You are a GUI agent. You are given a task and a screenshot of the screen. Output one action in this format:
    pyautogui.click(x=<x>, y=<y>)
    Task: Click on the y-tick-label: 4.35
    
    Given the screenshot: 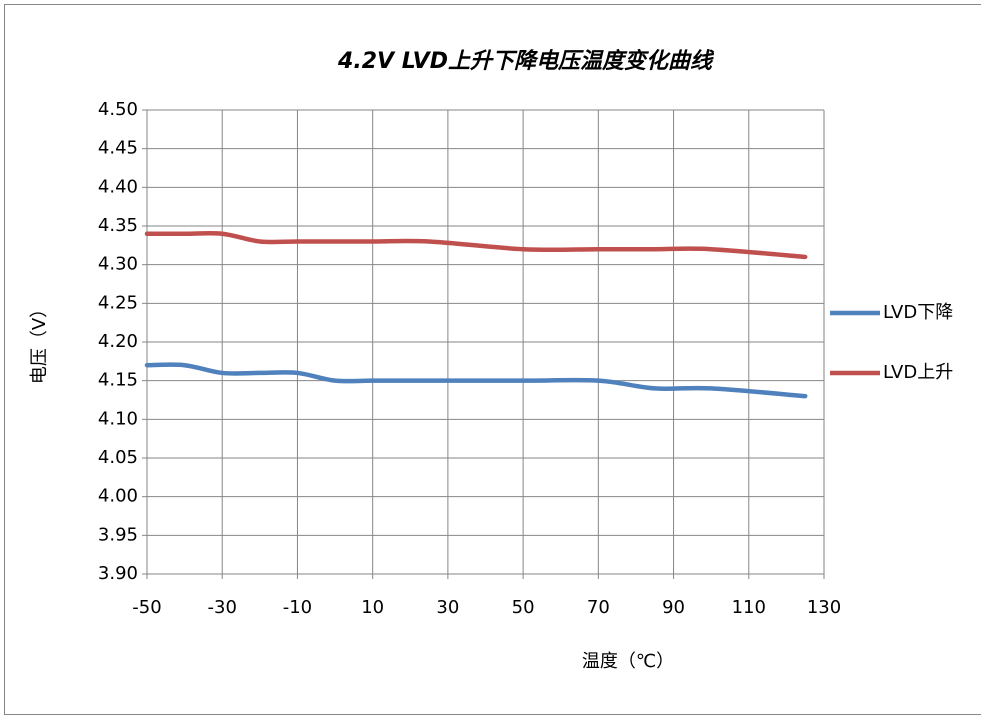 What is the action you would take?
    pyautogui.click(x=118, y=225)
    